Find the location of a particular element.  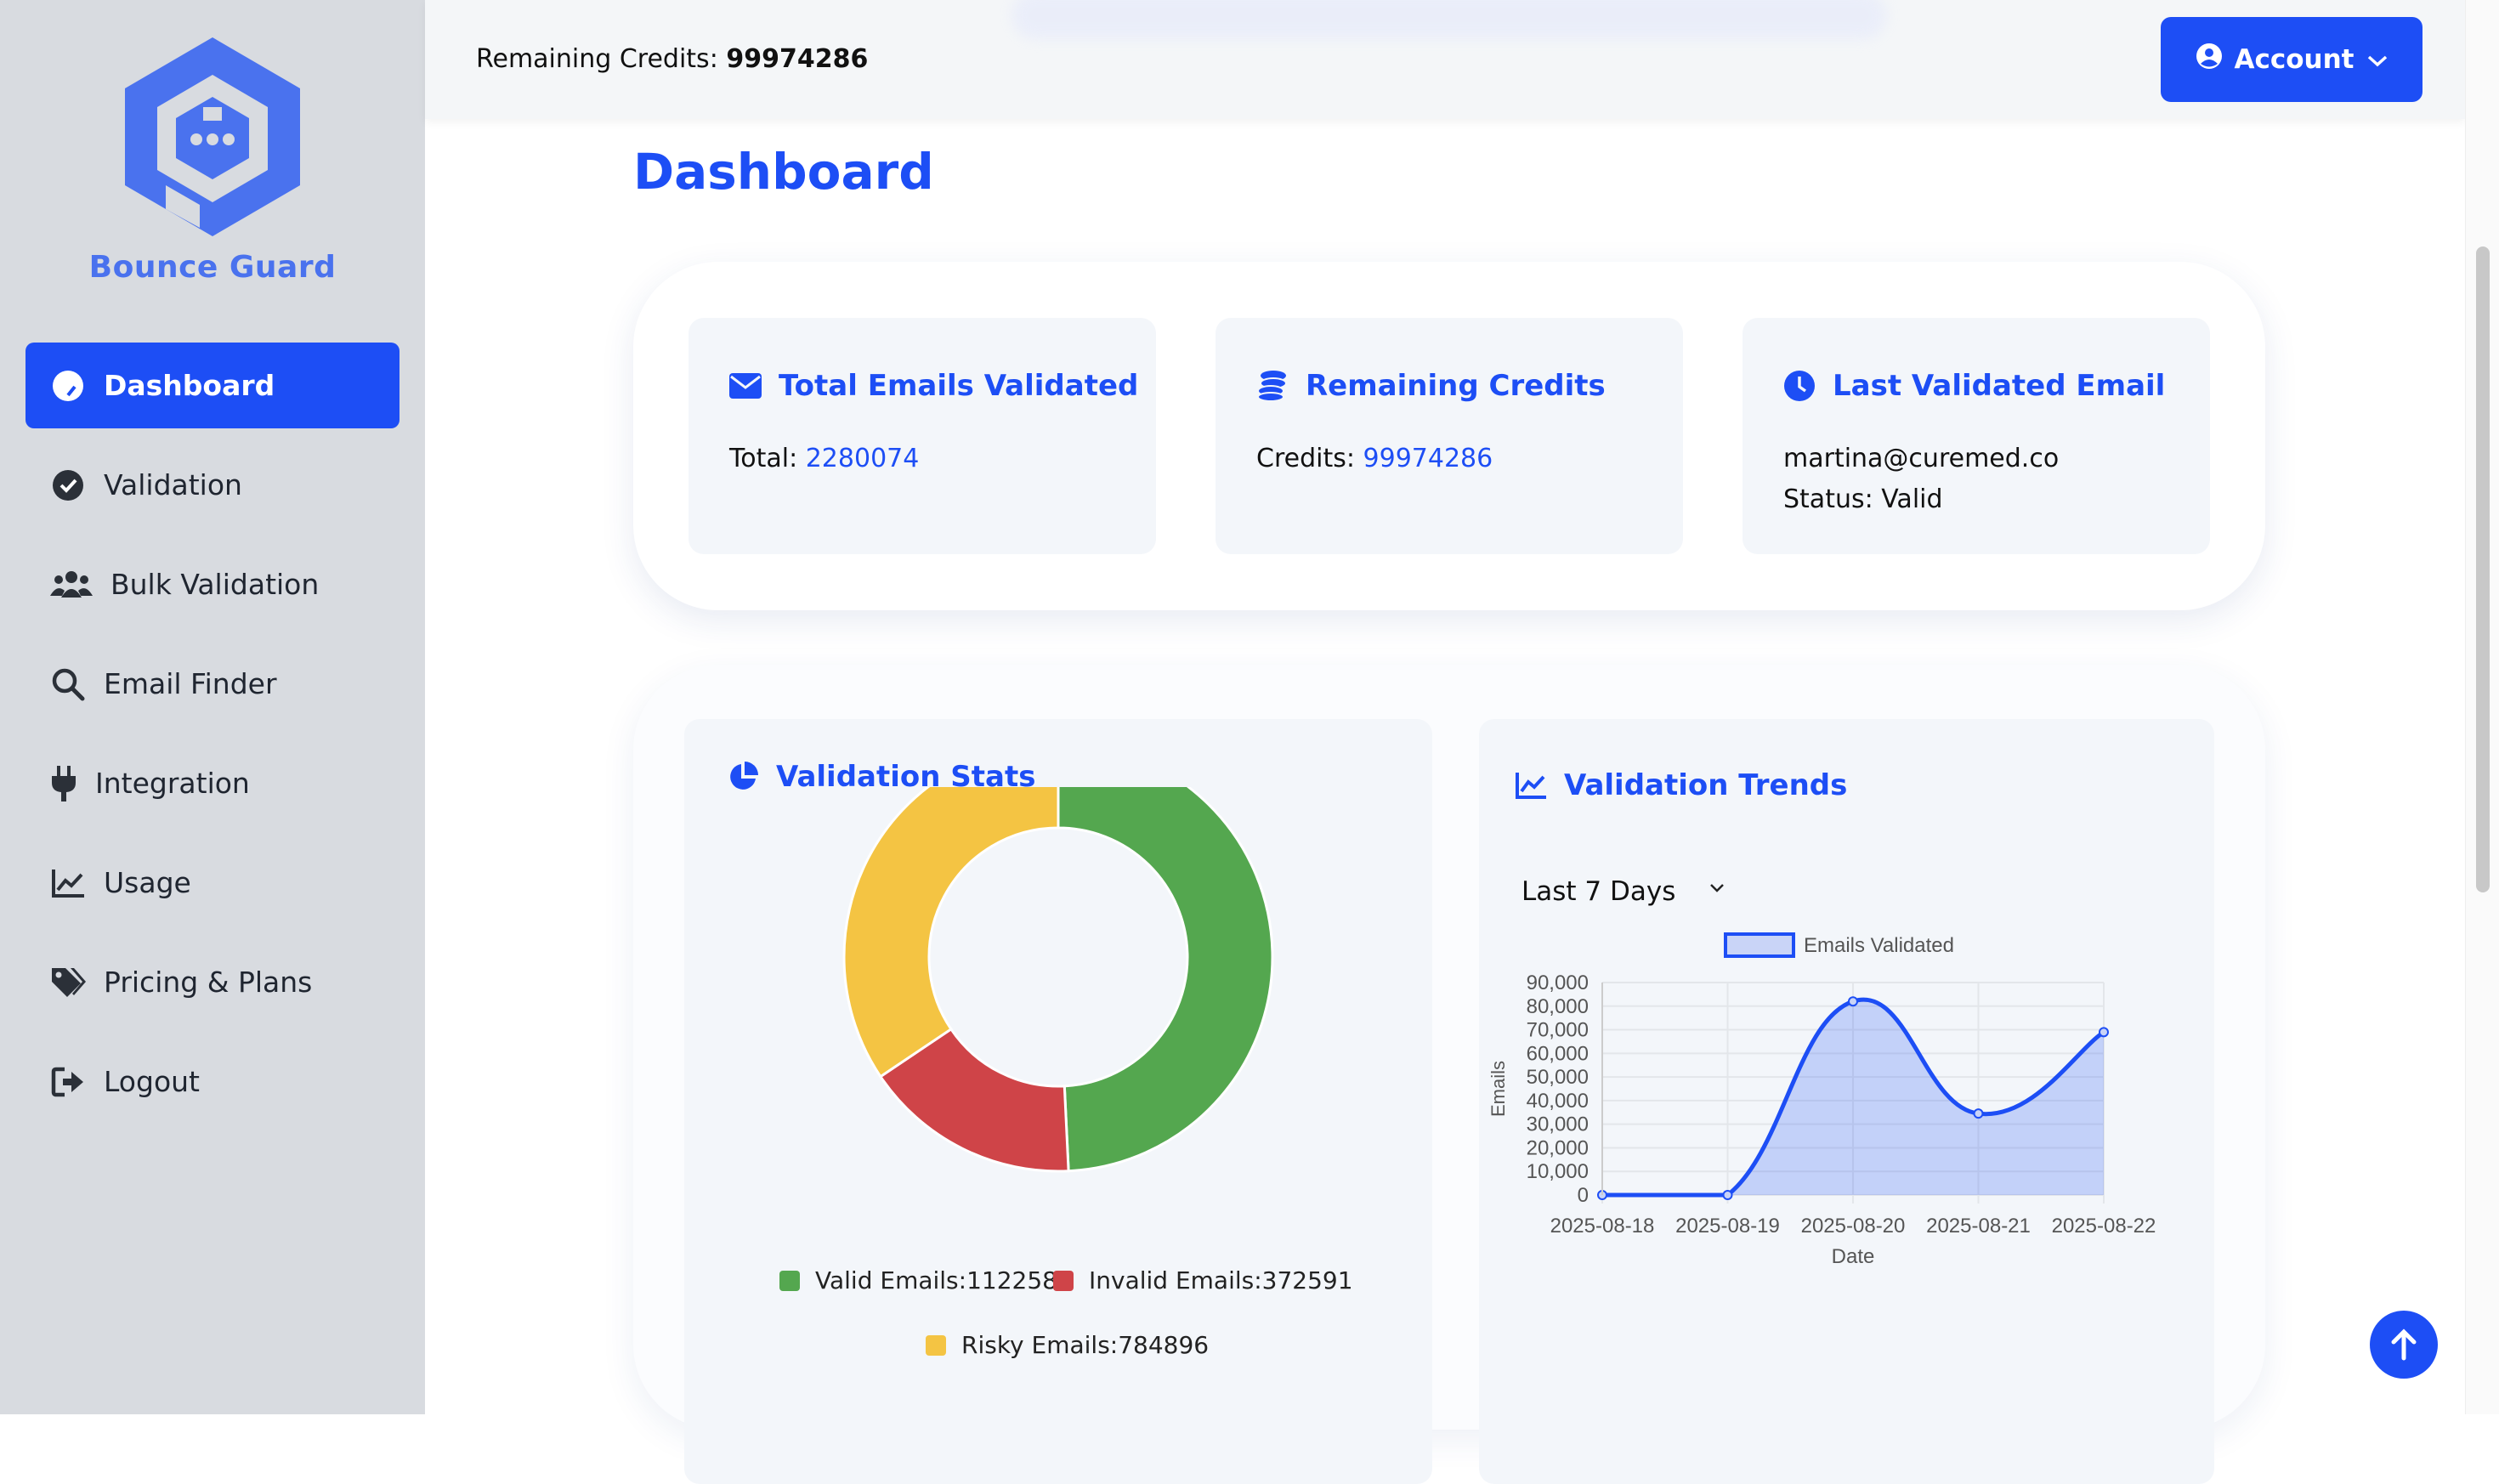

trend-legend-label: Emails Validated is located at coordinates (1879, 945).